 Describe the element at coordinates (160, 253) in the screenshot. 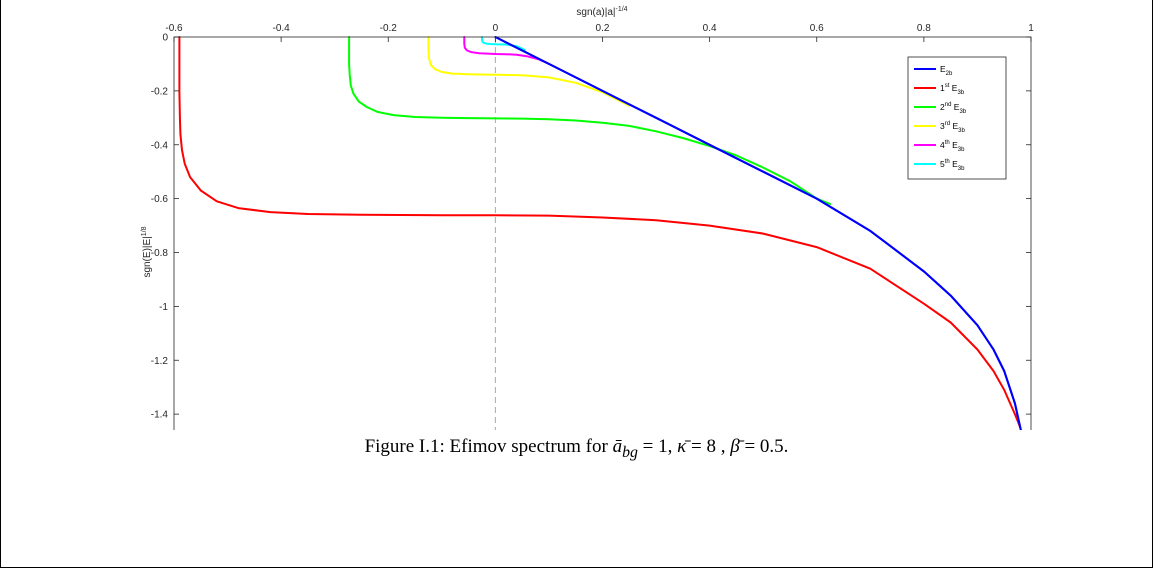

I see `y-tick-label: -0.8` at that location.